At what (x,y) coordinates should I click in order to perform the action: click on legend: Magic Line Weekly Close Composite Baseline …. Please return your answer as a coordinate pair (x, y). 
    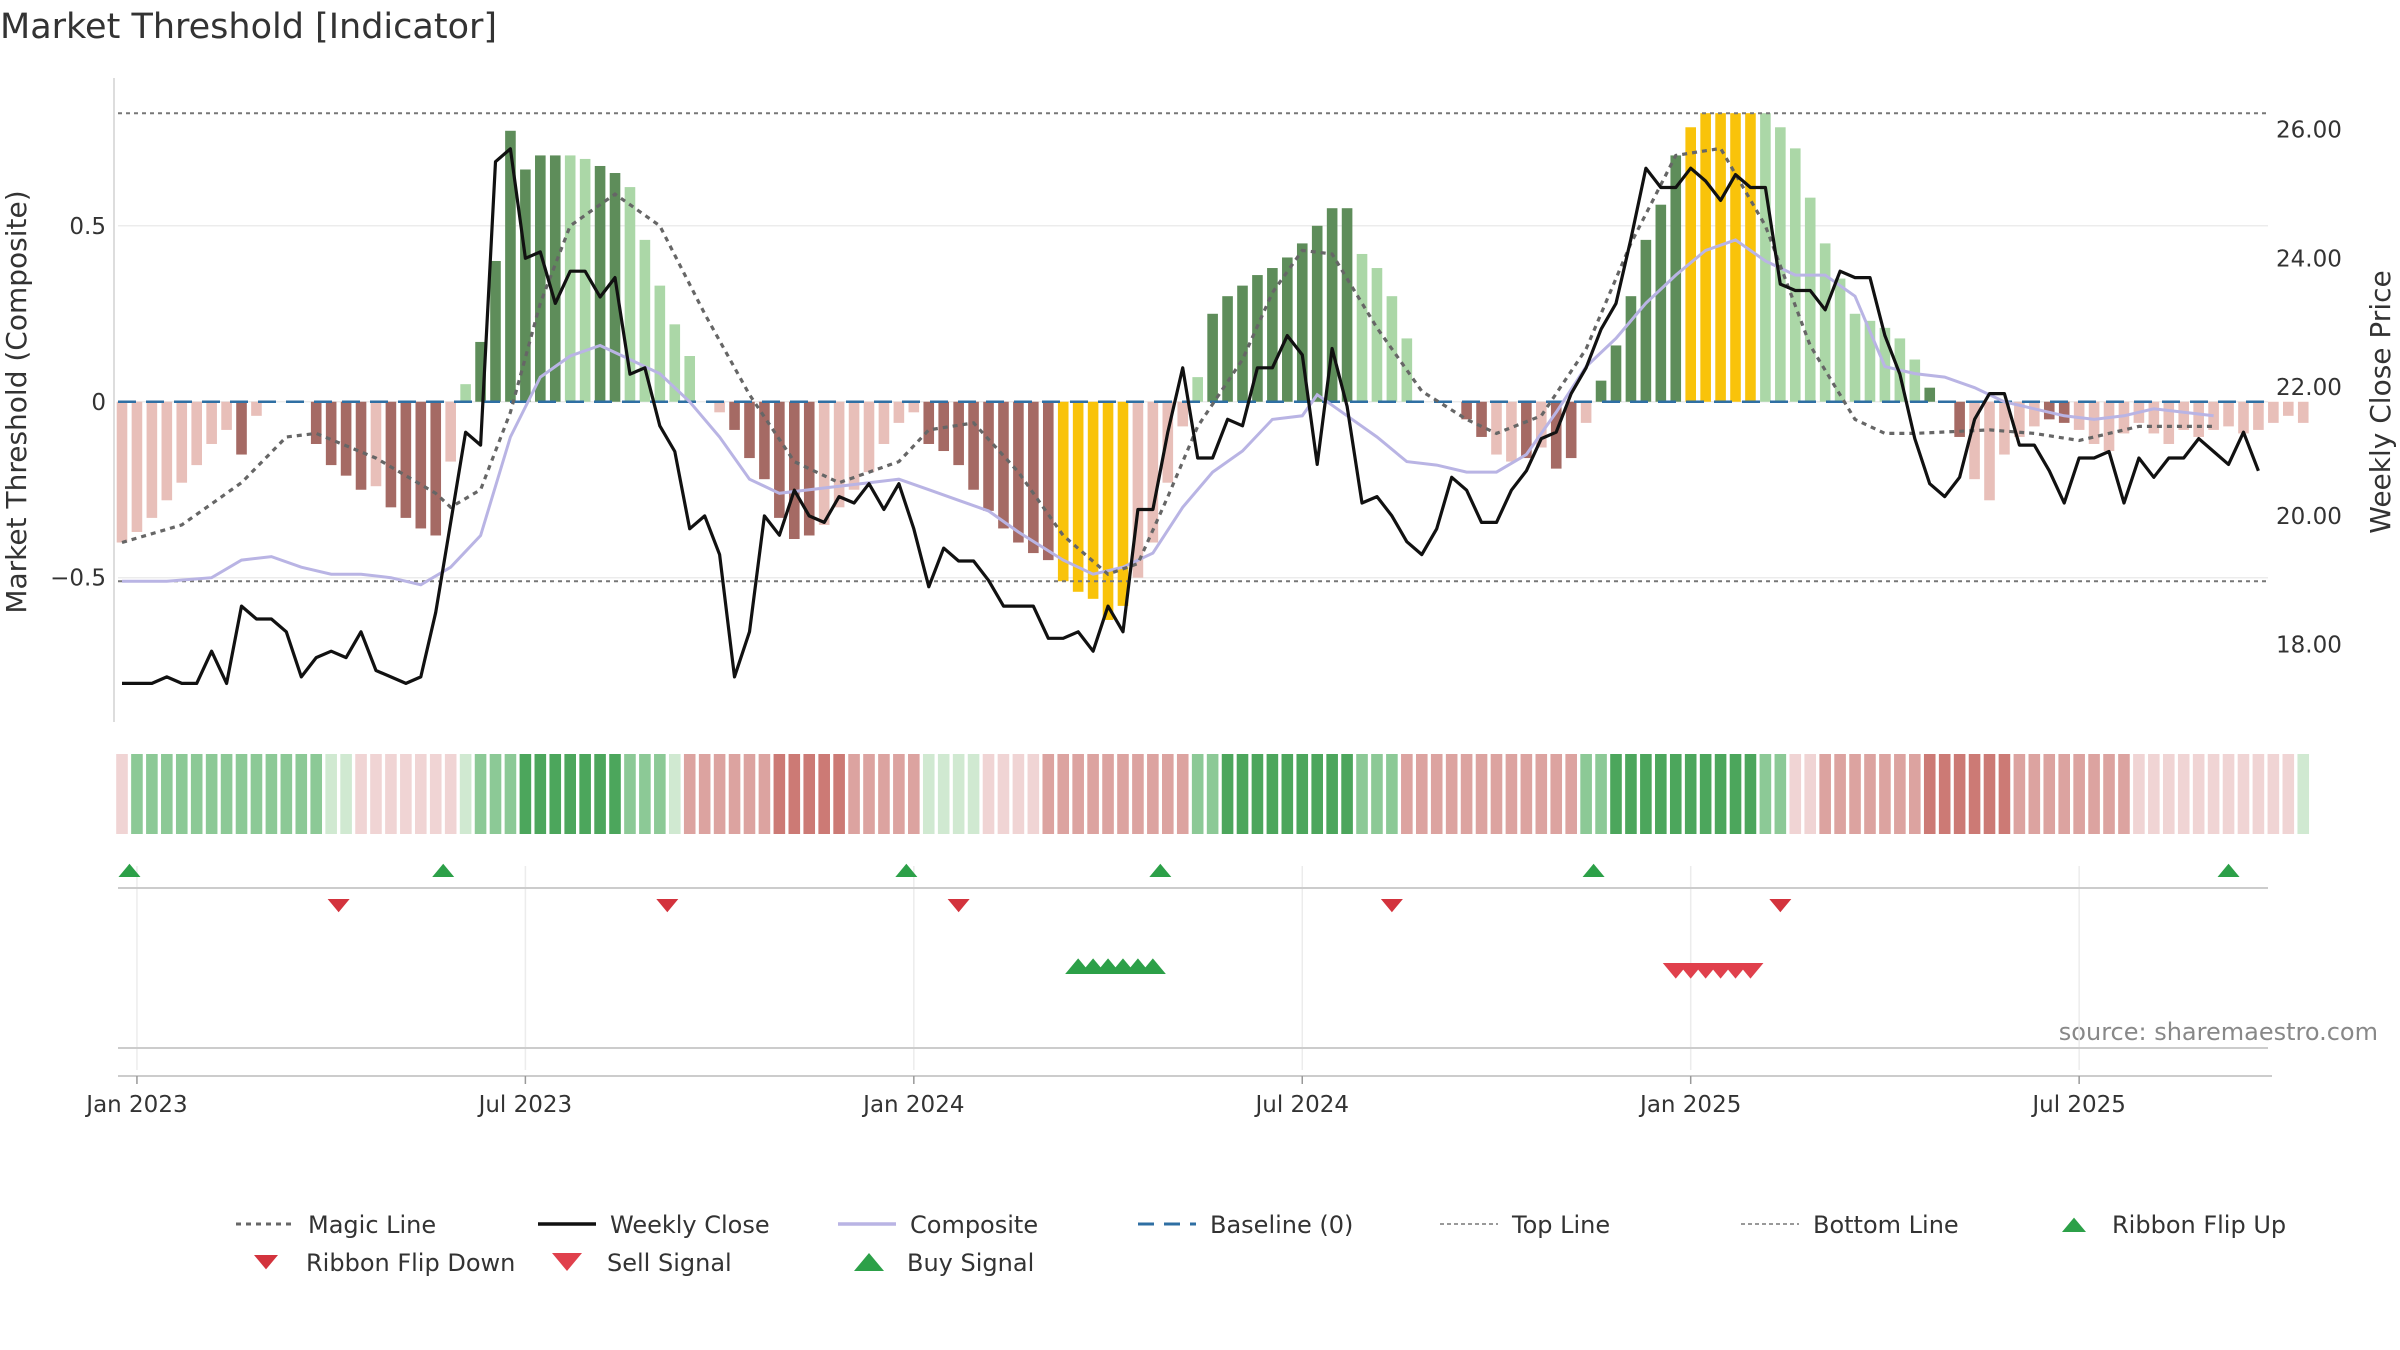
    Looking at the image, I should click on (1261, 1244).